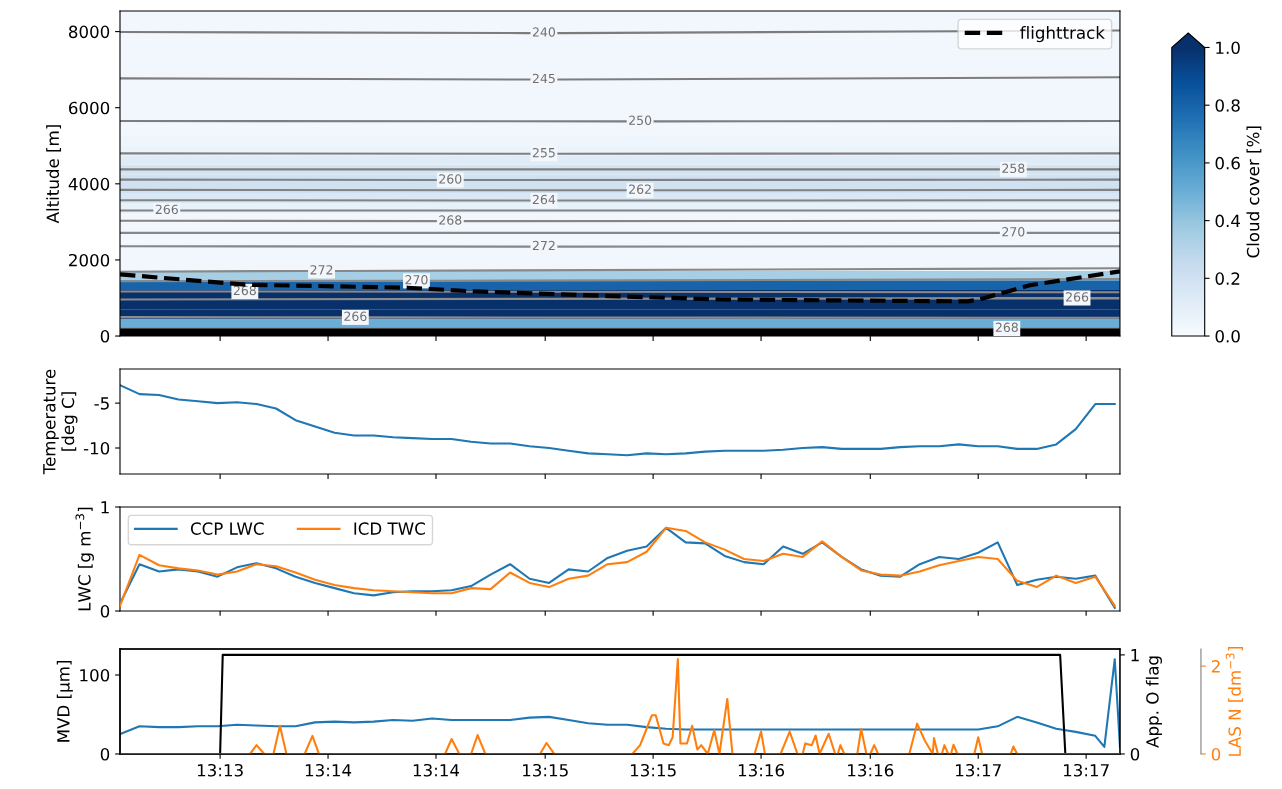 The height and width of the screenshot is (789, 1282). Describe the element at coordinates (640, 120) in the screenshot. I see `annotation: 250` at that location.